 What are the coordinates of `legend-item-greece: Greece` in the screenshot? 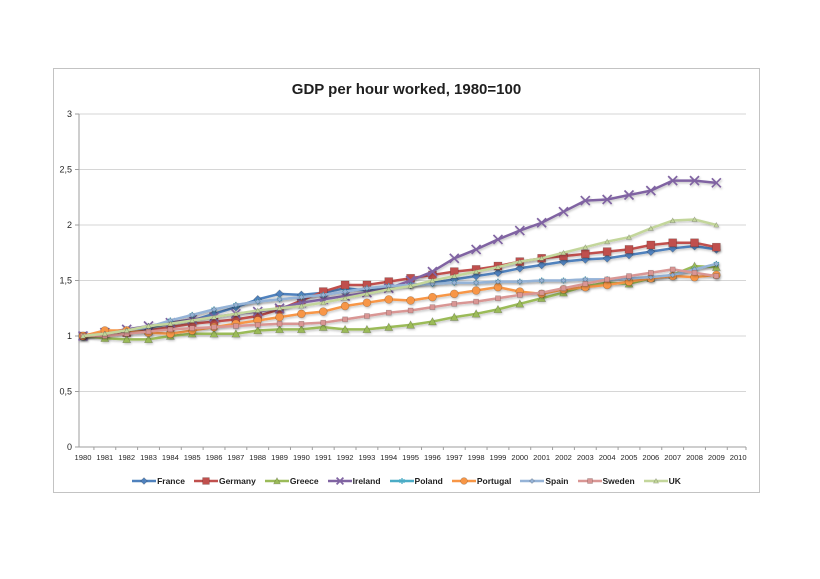 It's located at (291, 481).